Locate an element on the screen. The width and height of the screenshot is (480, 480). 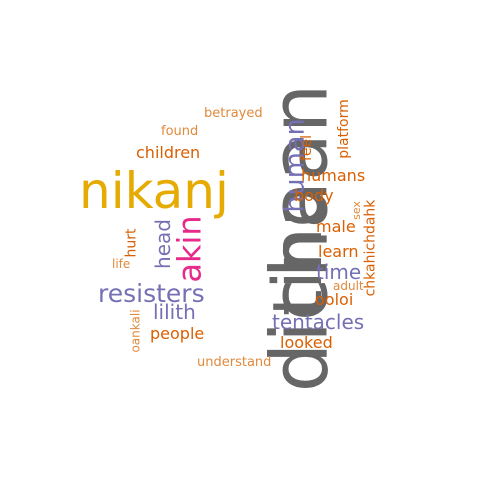
word-learn: learn is located at coordinates (338, 251).